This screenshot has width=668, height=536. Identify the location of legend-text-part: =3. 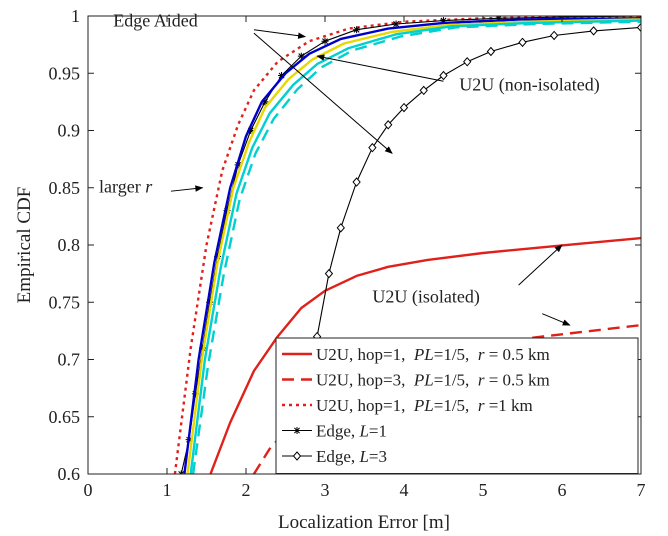
(378, 456).